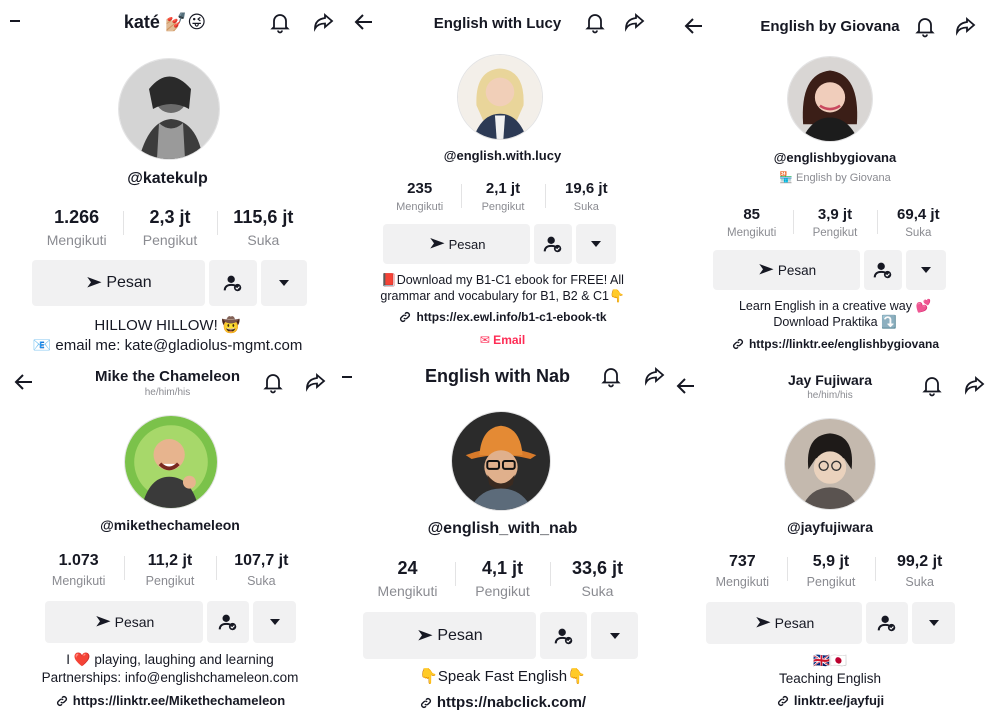  I want to click on stat-following: 1.266 Mengikuti, so click(76, 227).